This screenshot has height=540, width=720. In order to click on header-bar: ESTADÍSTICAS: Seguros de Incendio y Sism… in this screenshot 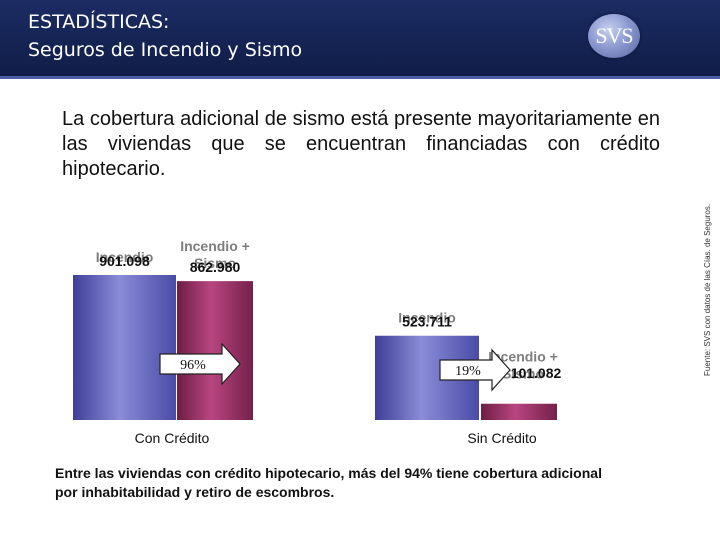, I will do `click(360, 38)`.